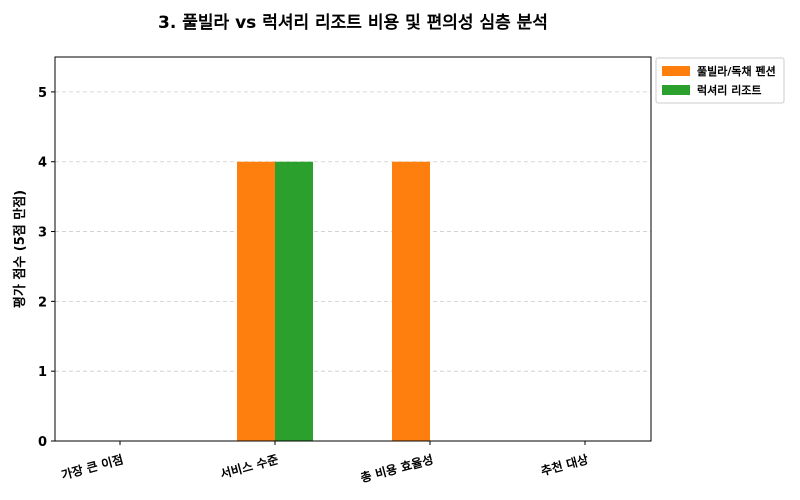 Image resolution: width=800 pixels, height=500 pixels. What do you see at coordinates (676, 71) in the screenshot?
I see `legend-swatch-villa` at bounding box center [676, 71].